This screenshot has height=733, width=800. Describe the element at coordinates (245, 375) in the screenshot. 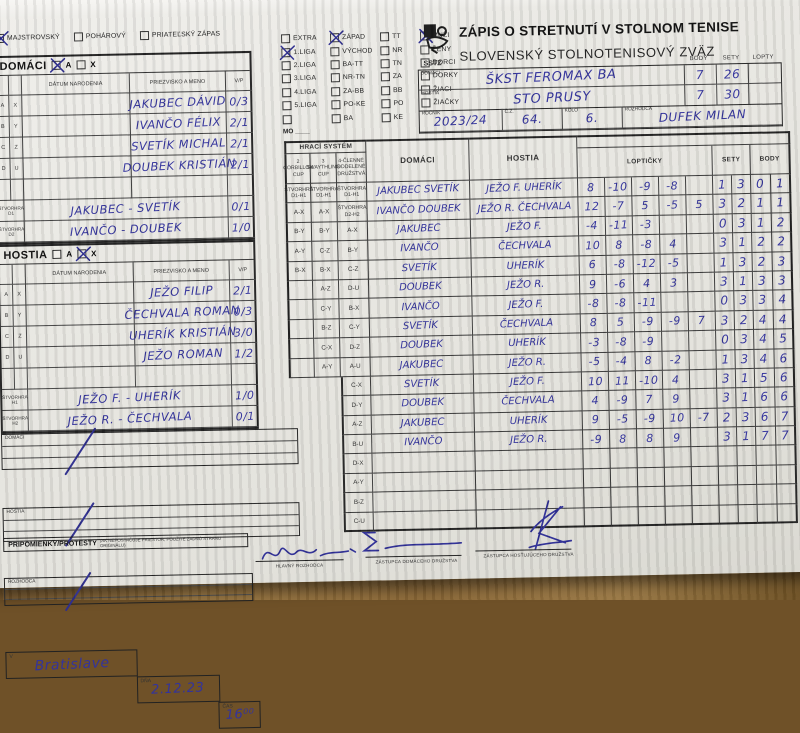

I see `vp-cell` at that location.